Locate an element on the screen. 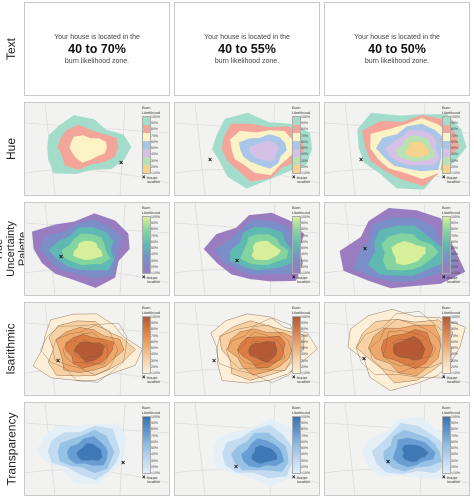  legend-house-label: House is located at coordinates (151, 278).